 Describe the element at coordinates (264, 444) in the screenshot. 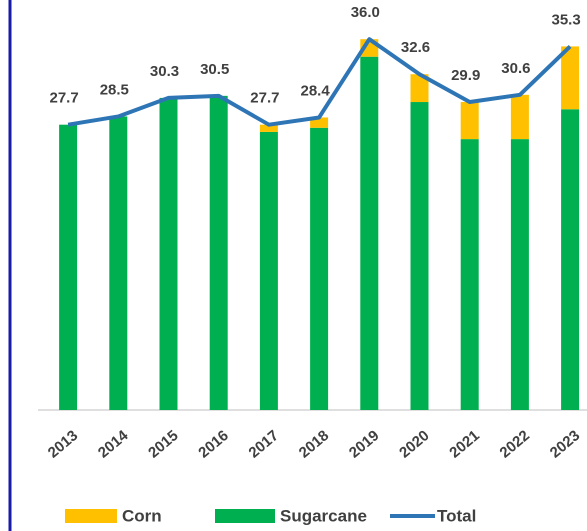

I see `x-tick-label: 2017` at that location.